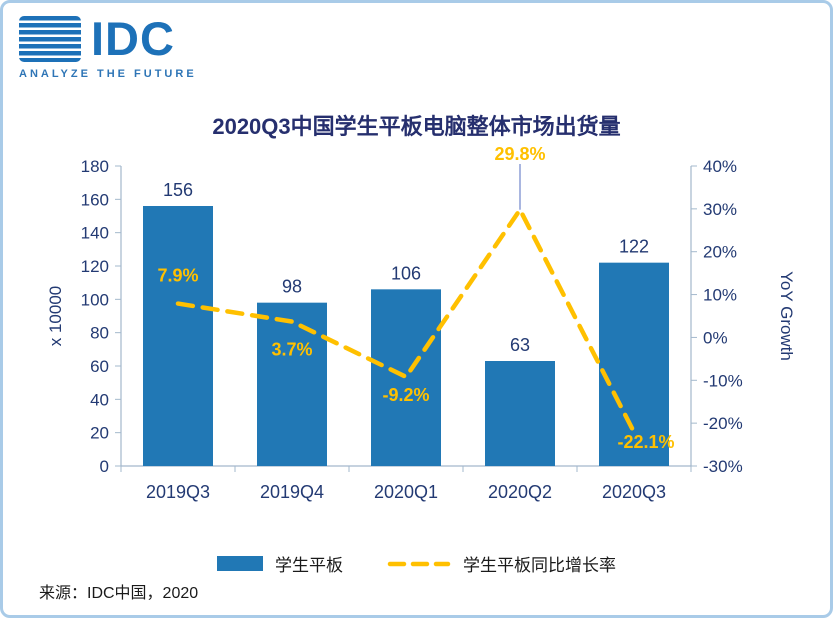 The width and height of the screenshot is (833, 618). What do you see at coordinates (715, 337) in the screenshot?
I see `right-tick-label: 0%` at bounding box center [715, 337].